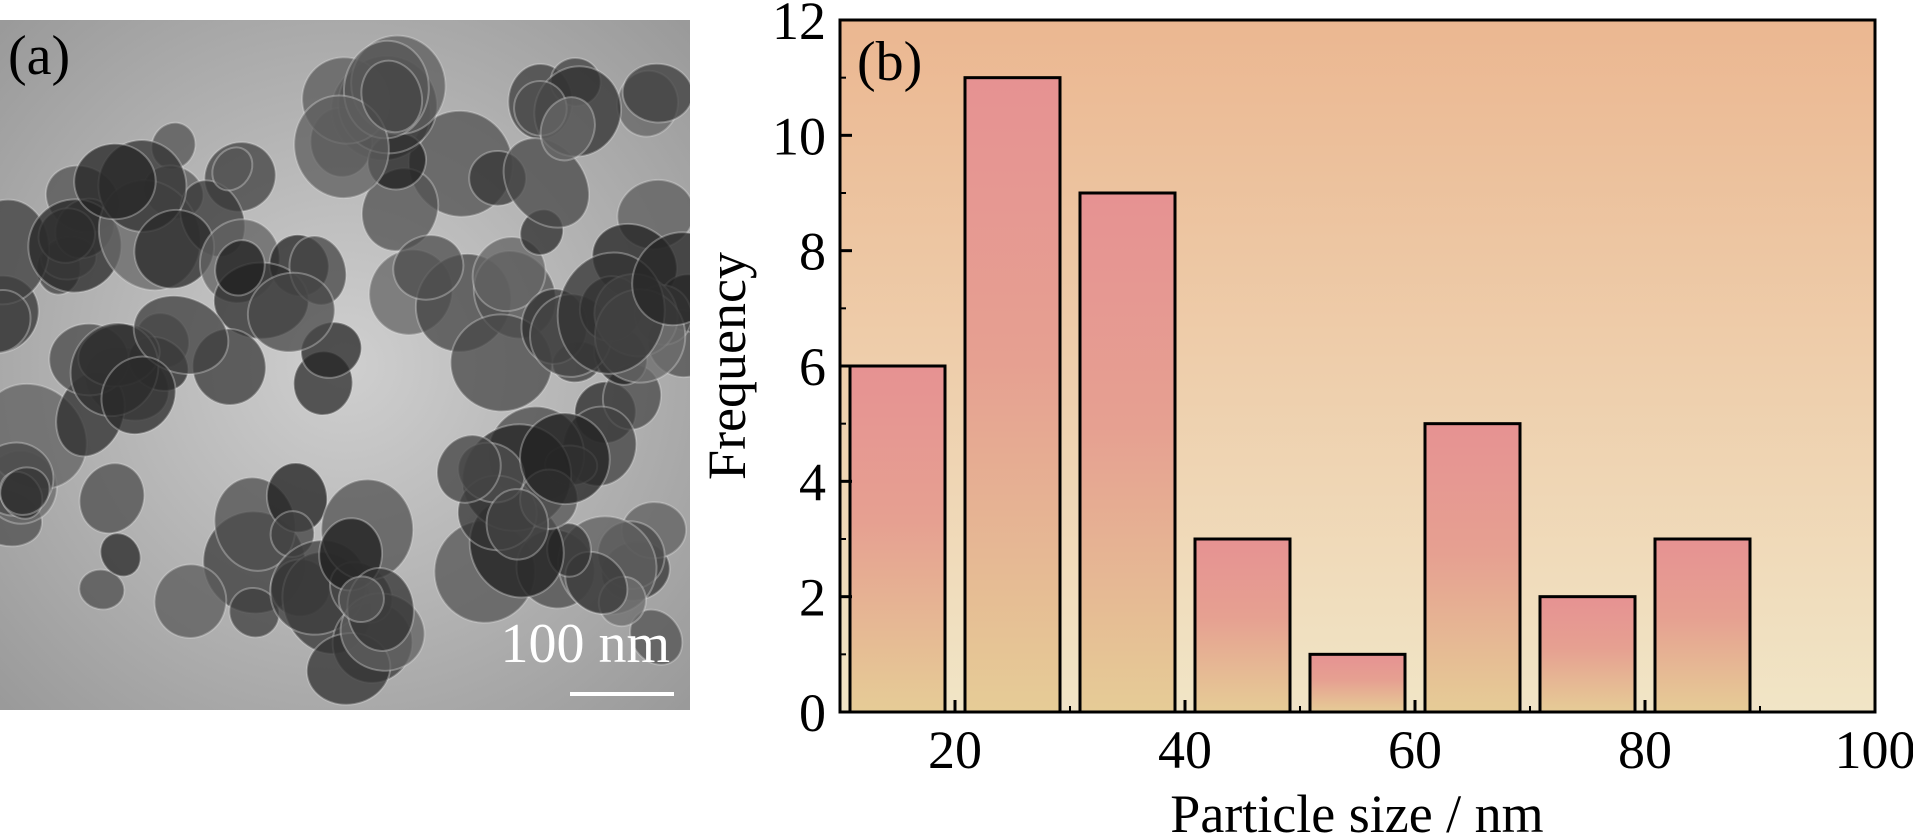 This screenshot has height=839, width=1913. Describe the element at coordinates (39, 56) in the screenshot. I see `panel-a-label: (a)` at that location.